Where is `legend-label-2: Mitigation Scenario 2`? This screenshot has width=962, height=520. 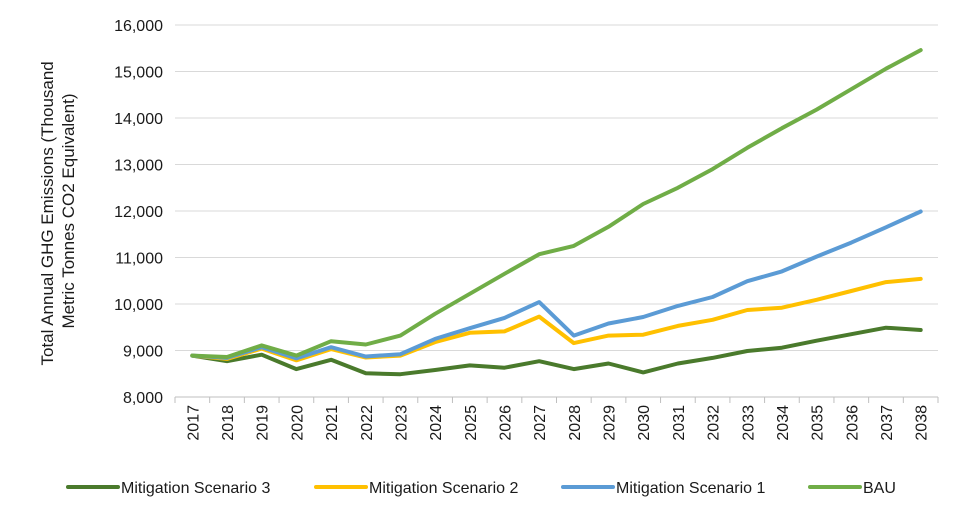 legend-label-2: Mitigation Scenario 2 is located at coordinates (444, 488).